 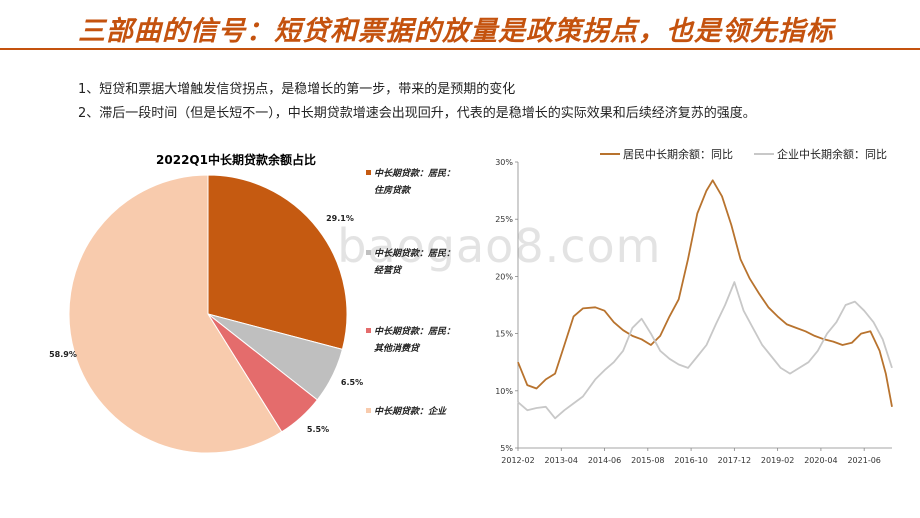 I want to click on legend-label: 其他消费贷, so click(x=397, y=348).